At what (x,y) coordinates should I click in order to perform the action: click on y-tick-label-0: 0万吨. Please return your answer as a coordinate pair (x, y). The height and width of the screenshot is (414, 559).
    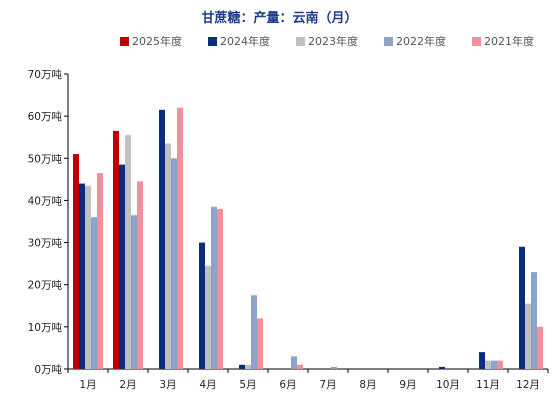
    Looking at the image, I should click on (48, 369).